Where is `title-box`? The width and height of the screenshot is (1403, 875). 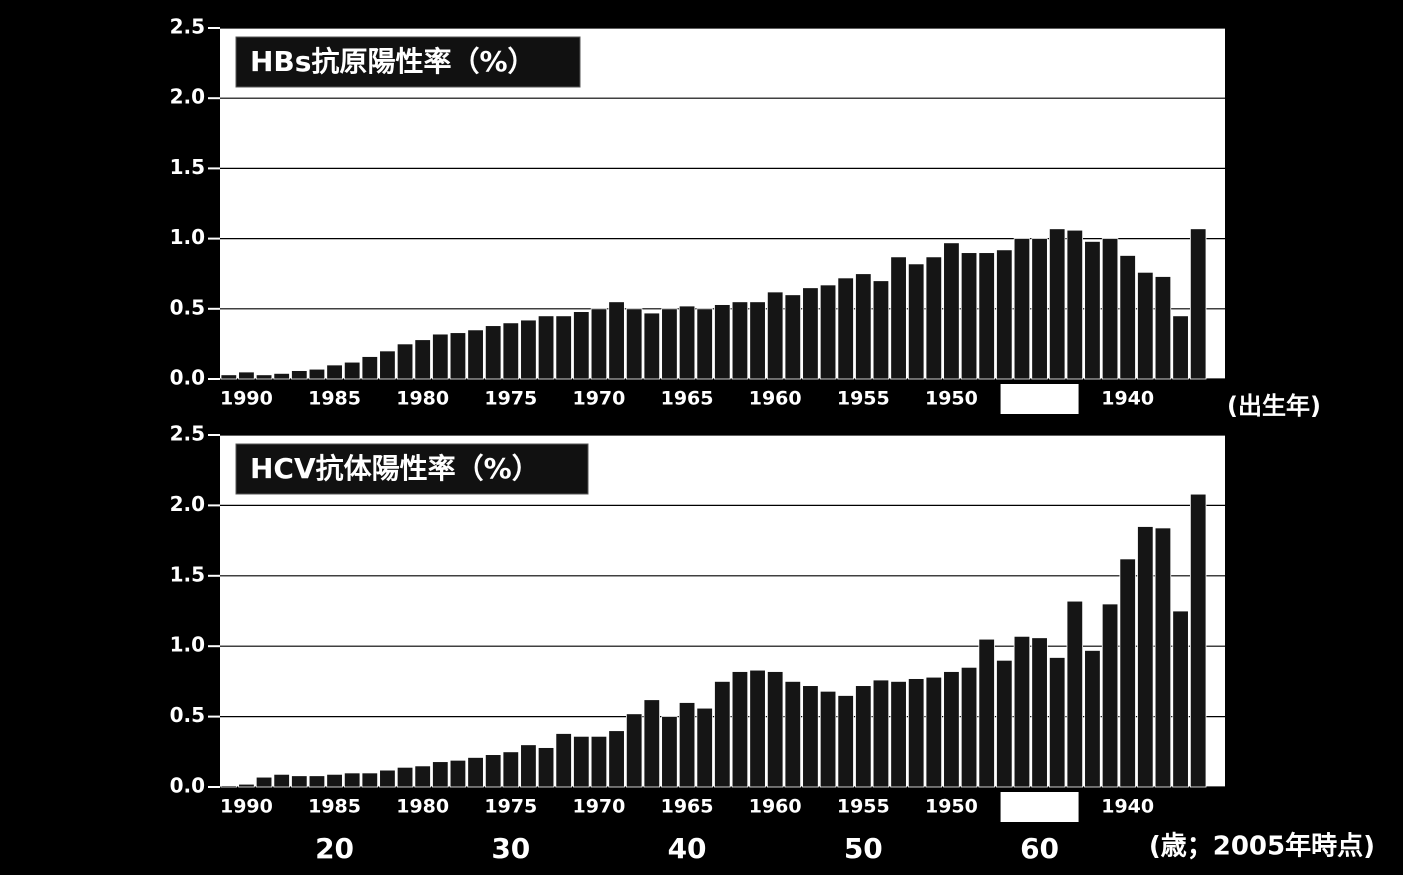 title-box is located at coordinates (408, 62).